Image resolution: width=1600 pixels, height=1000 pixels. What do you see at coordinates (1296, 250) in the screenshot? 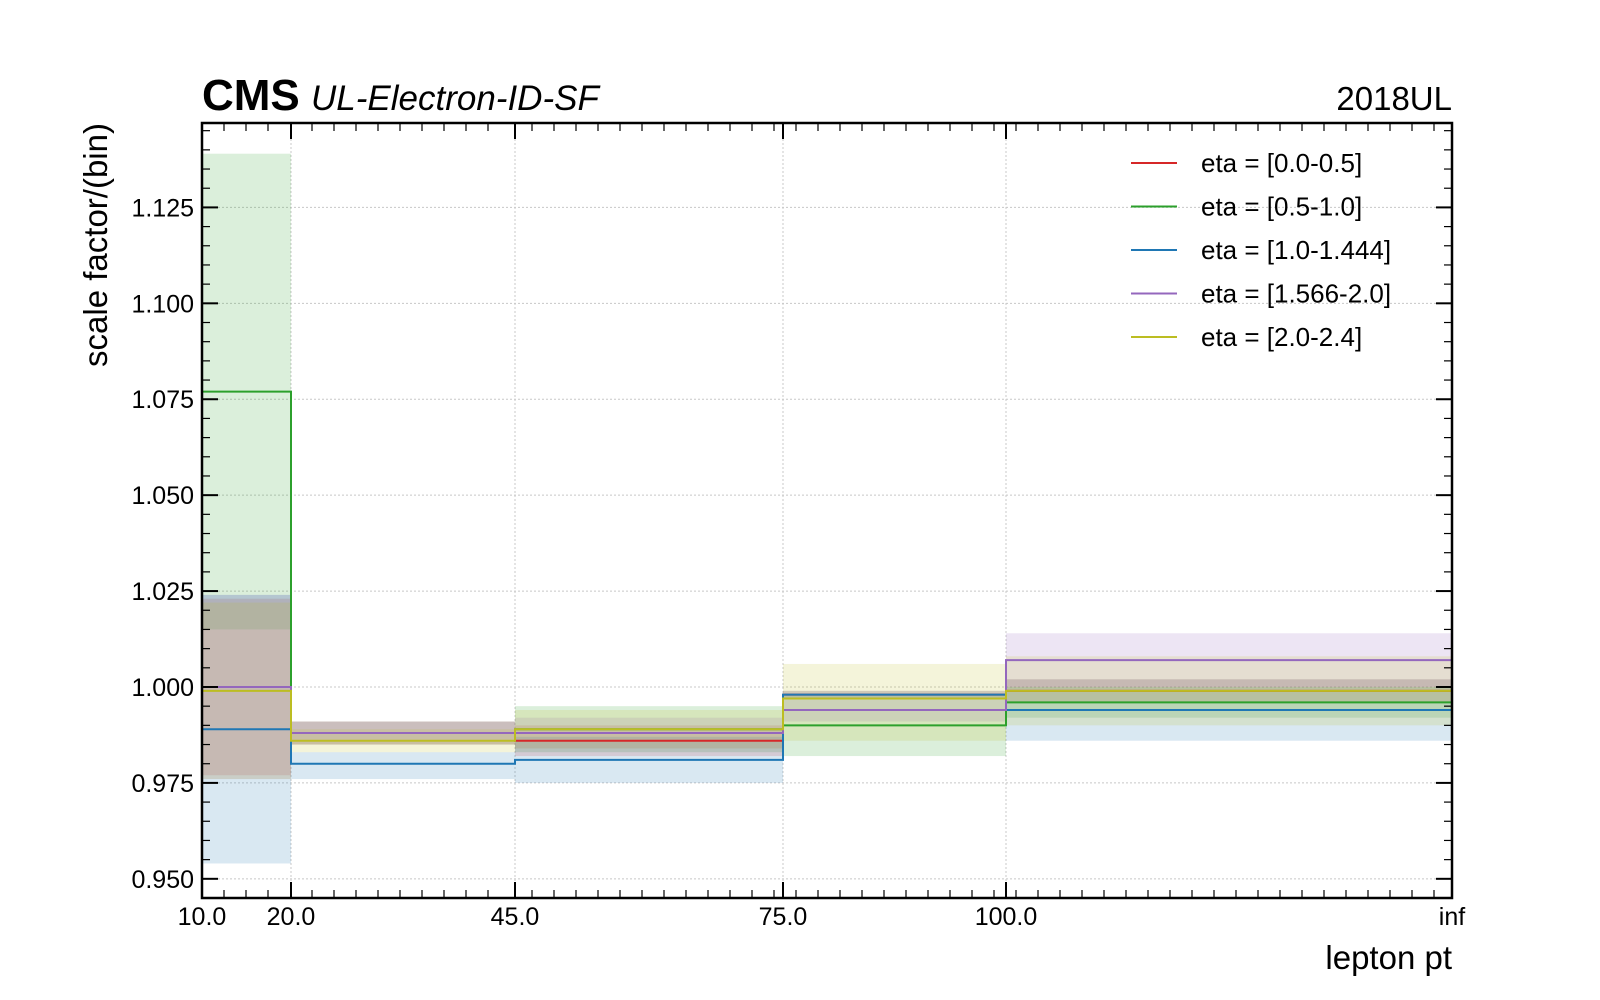
I see `legend-label: eta = [1.0-1.444]` at bounding box center [1296, 250].